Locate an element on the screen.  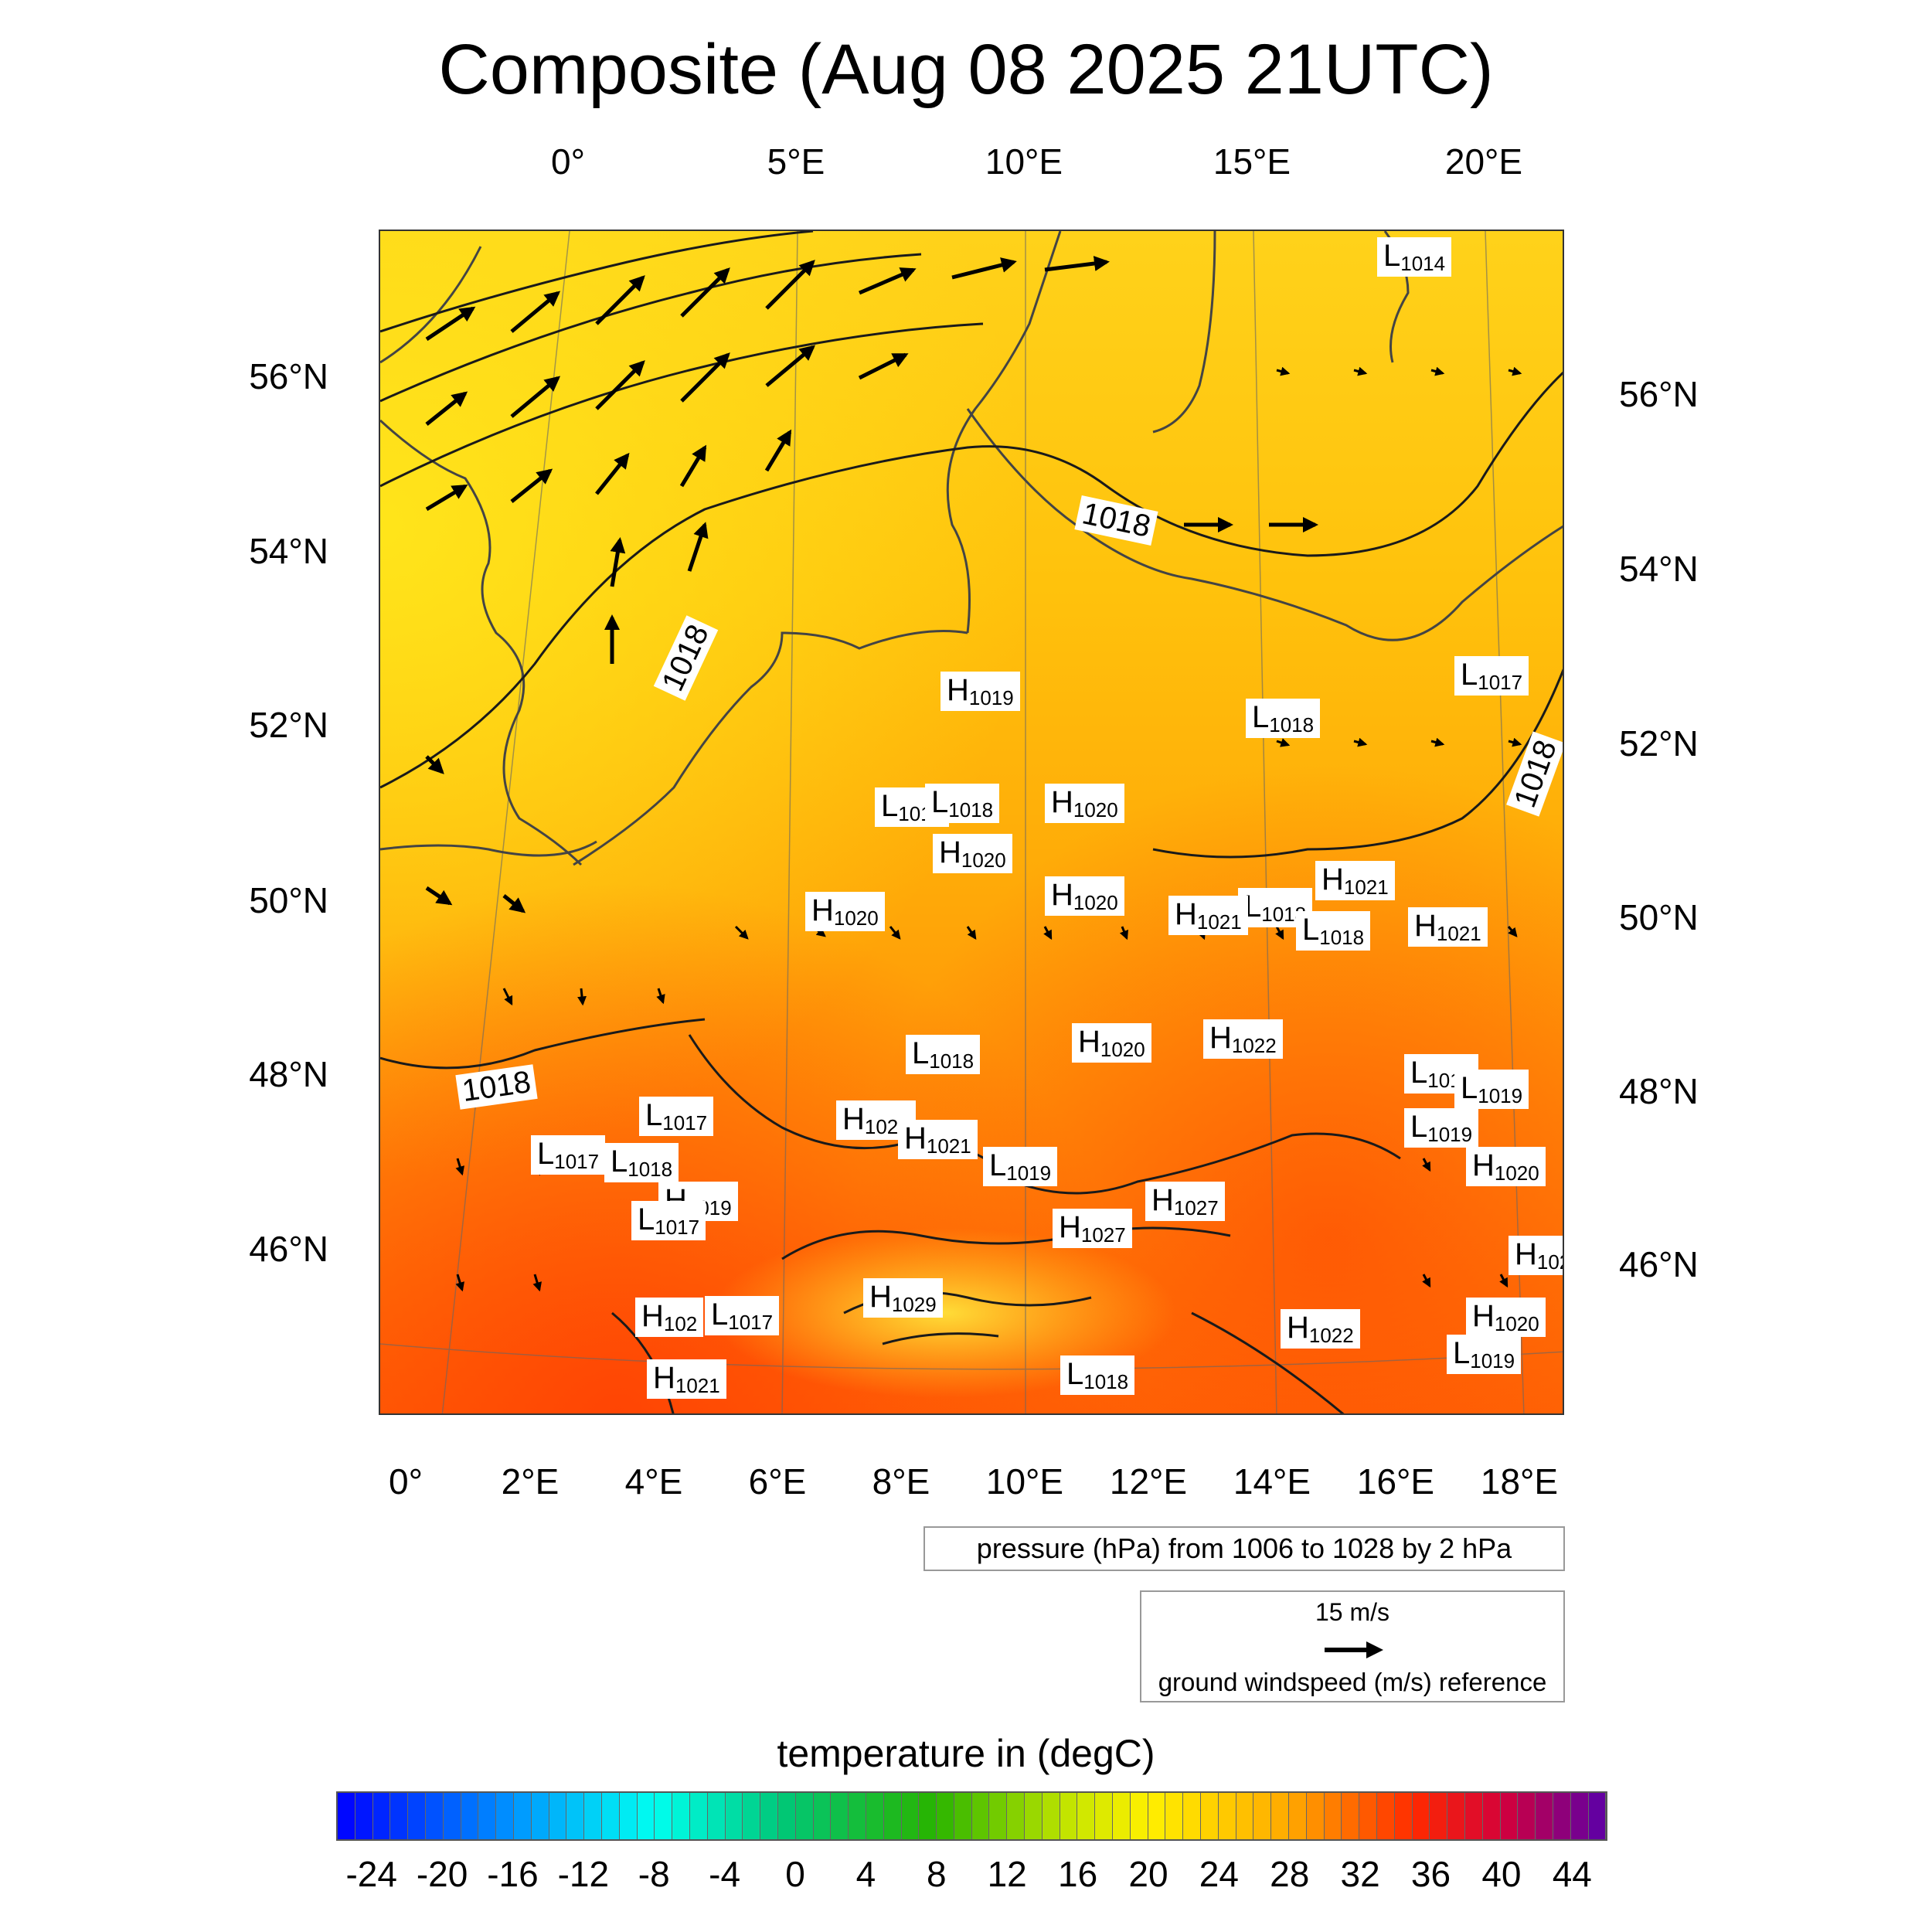
right-lat-tick: 52°N is located at coordinates (1659, 744).